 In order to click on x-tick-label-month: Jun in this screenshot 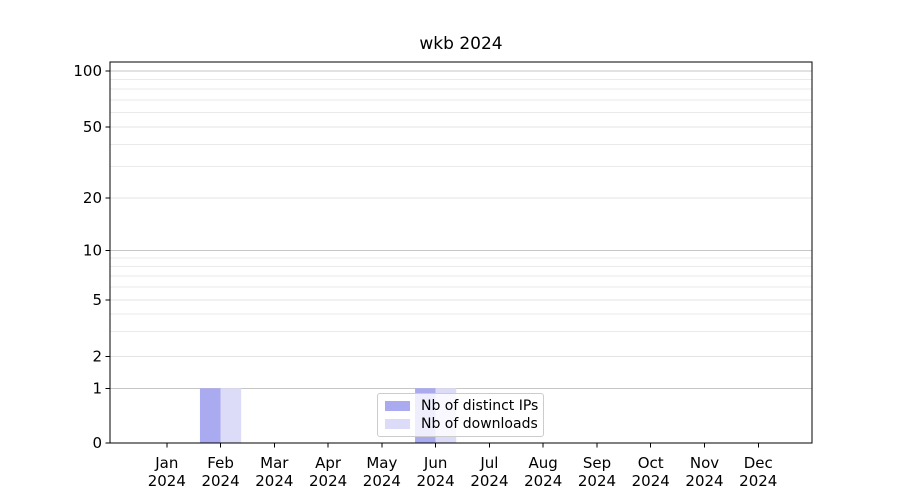, I will do `click(435, 463)`.